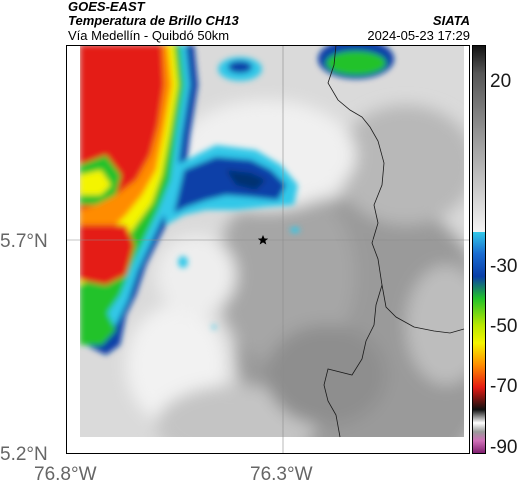 Image resolution: width=526 pixels, height=491 pixels. What do you see at coordinates (504, 386) in the screenshot?
I see `colorbar-tick-minus70: -70` at bounding box center [504, 386].